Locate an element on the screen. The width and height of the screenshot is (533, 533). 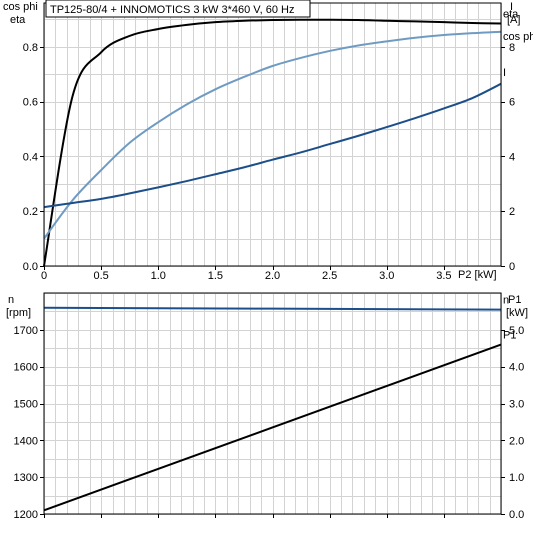
upper-x-tick-label: 0 is located at coordinates (44, 276).